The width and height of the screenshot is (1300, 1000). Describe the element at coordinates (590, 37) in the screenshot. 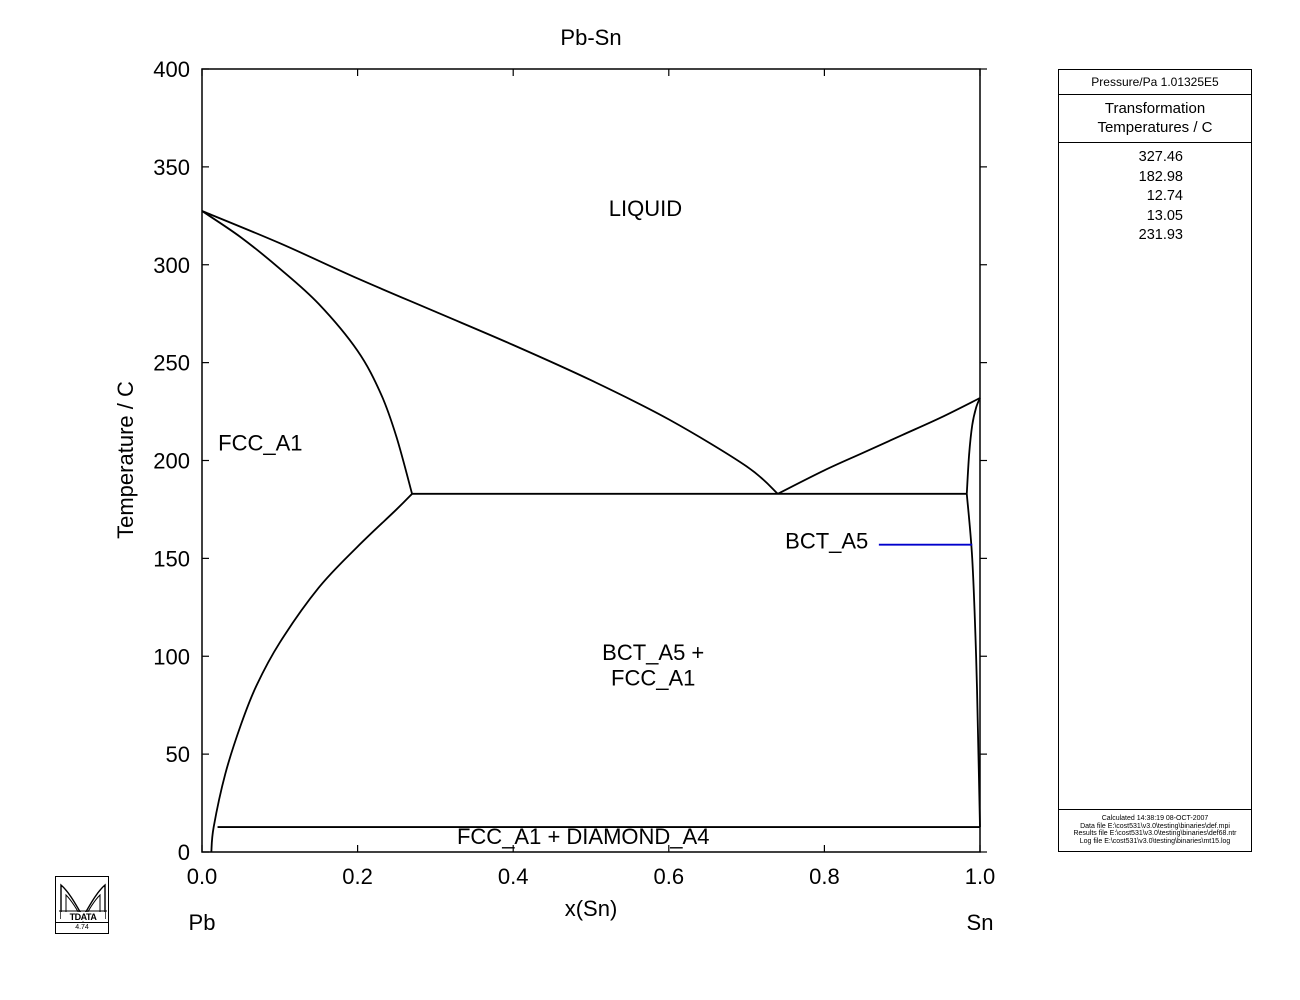

I see `chart-title: Pb-Sn` at that location.